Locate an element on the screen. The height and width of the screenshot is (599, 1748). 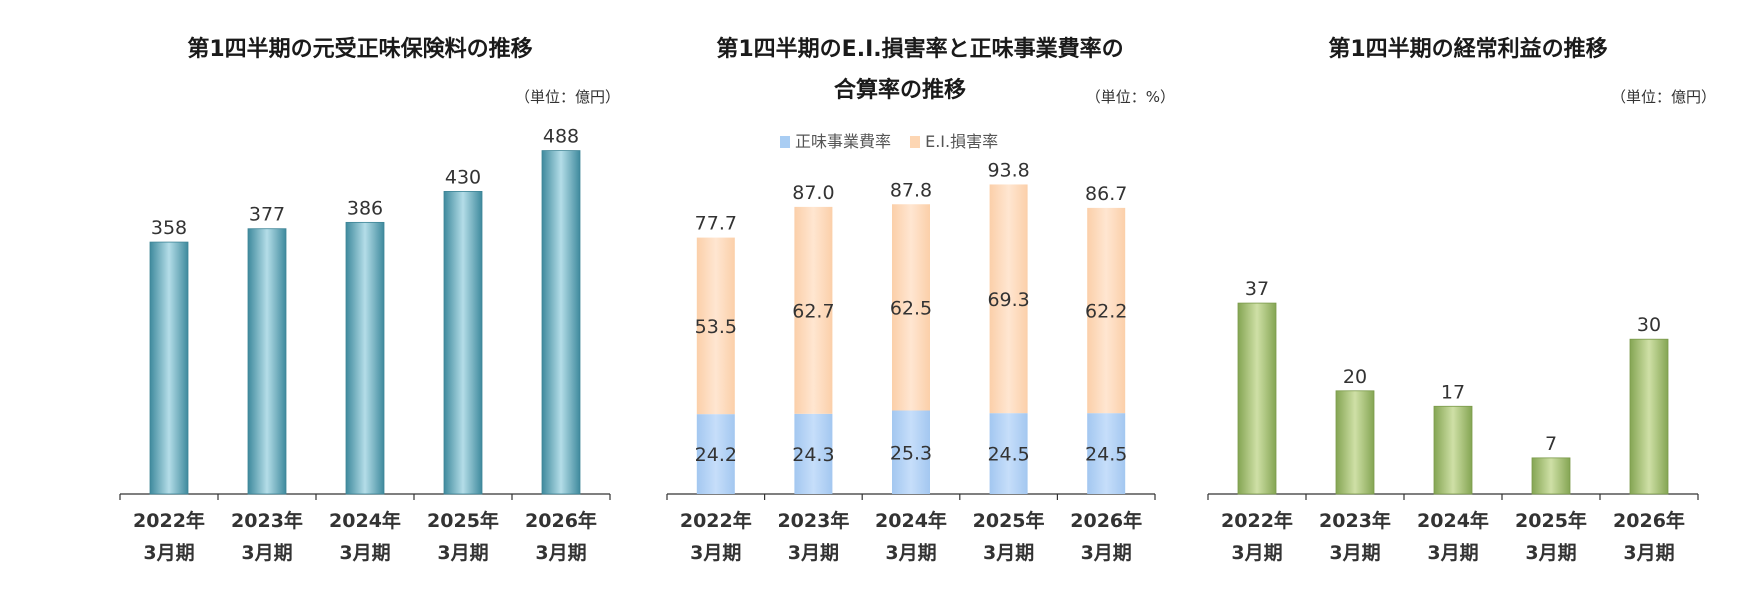
loss-ratio-value-label: 53.5 is located at coordinates (716, 327).